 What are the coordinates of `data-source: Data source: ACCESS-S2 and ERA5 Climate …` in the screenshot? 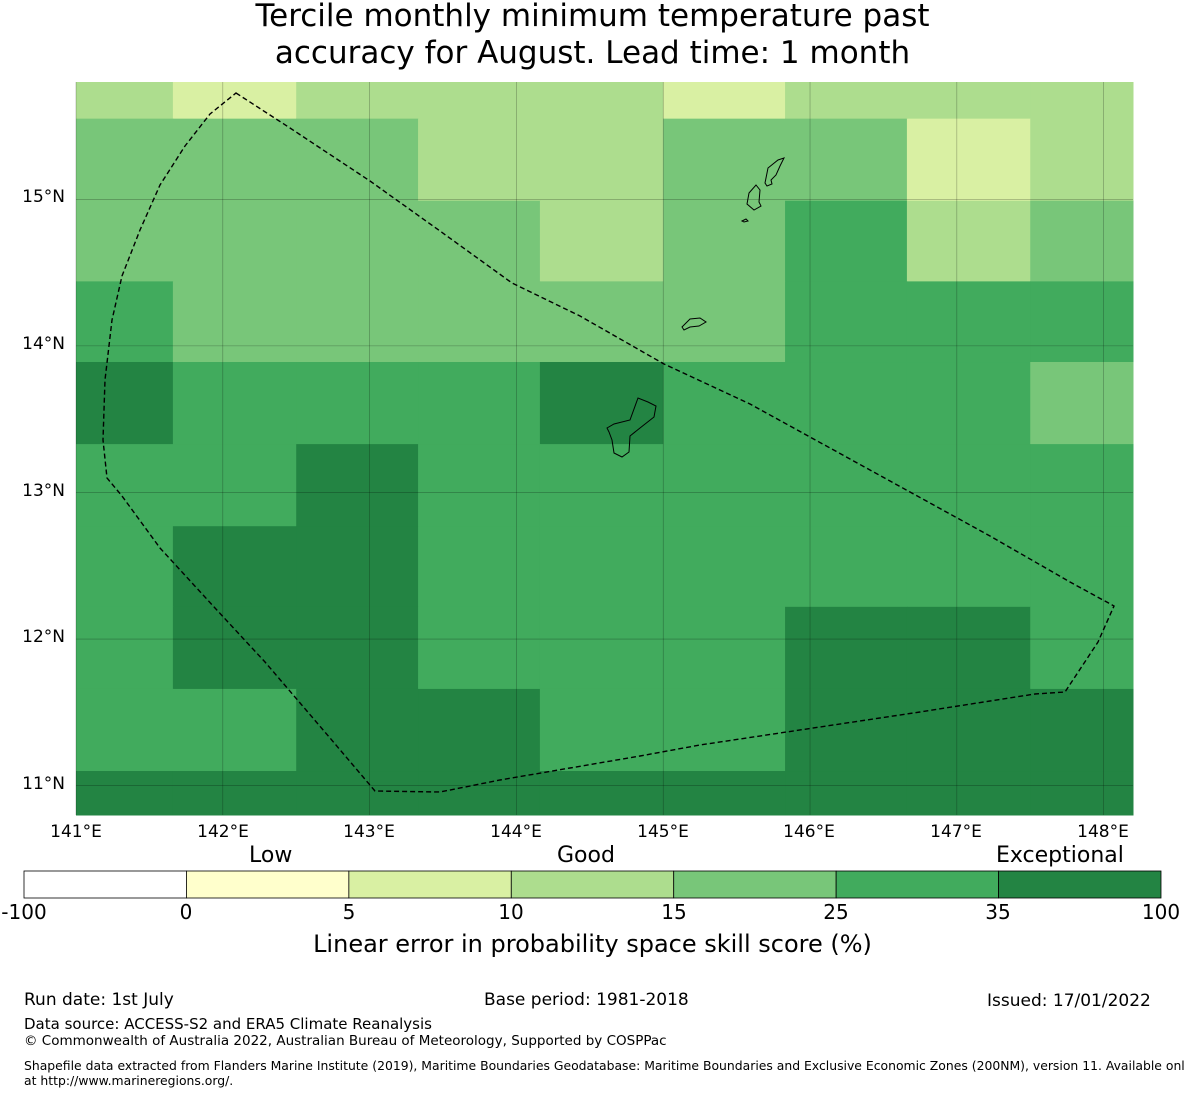 It's located at (228, 1024).